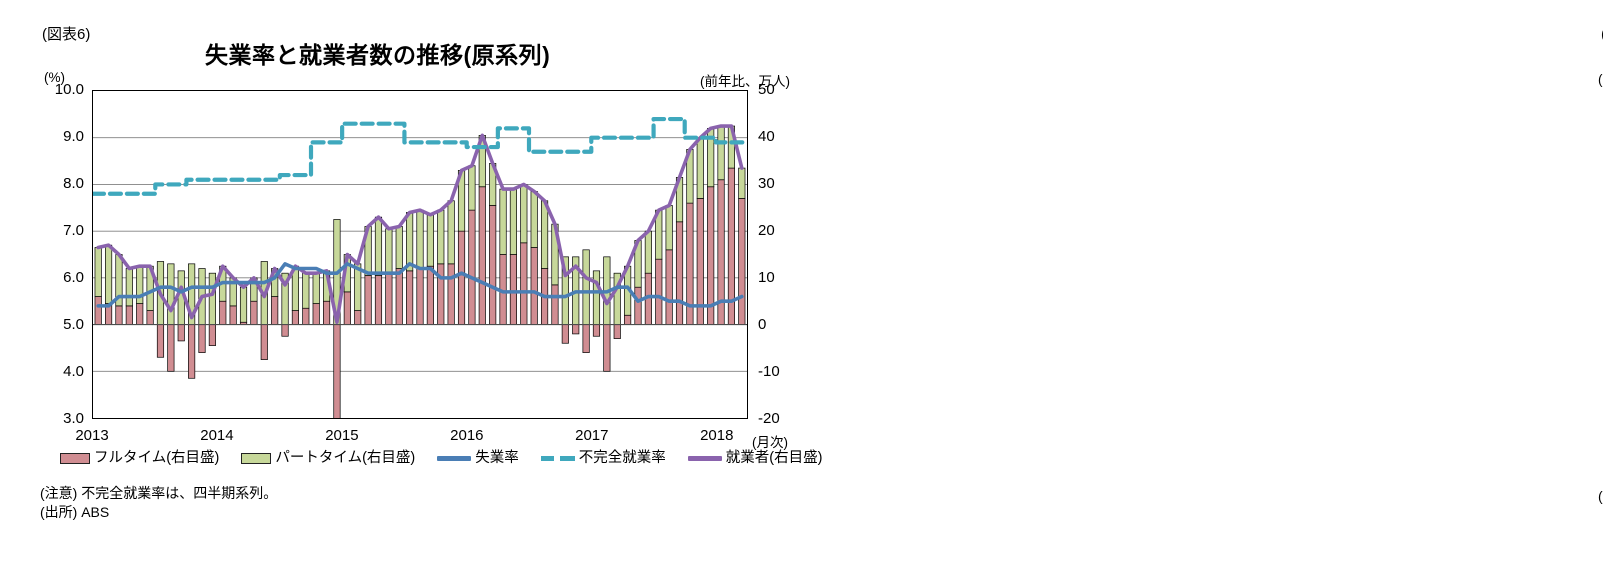  I want to click on figure-6-y2-tick-0: 0, so click(762, 324).